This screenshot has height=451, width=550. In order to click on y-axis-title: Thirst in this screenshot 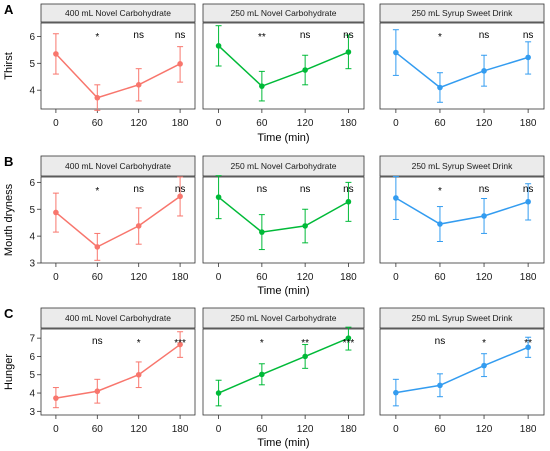, I will do `click(9, 66)`.